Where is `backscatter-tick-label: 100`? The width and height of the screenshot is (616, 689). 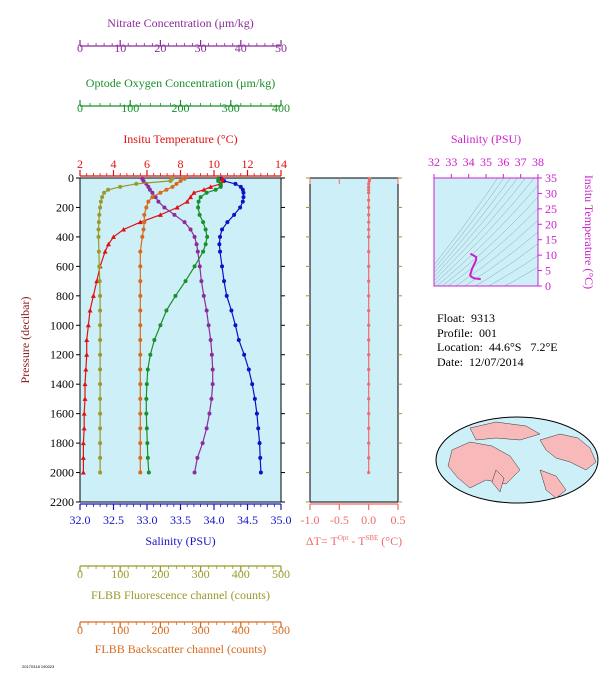
backscatter-tick-label: 100 is located at coordinates (120, 630).